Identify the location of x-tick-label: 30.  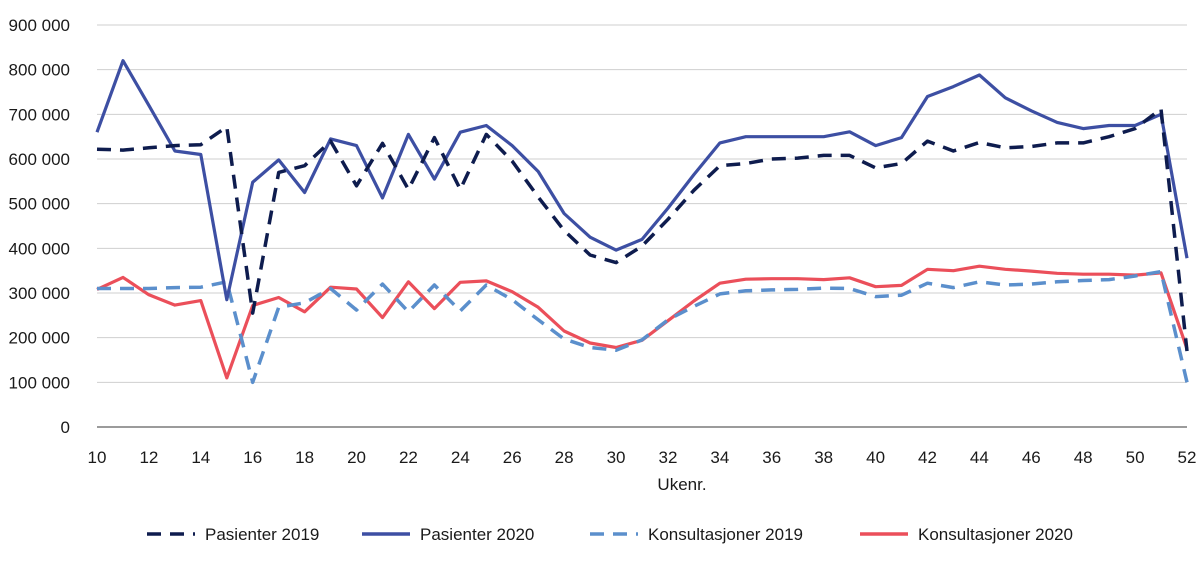
(616, 457).